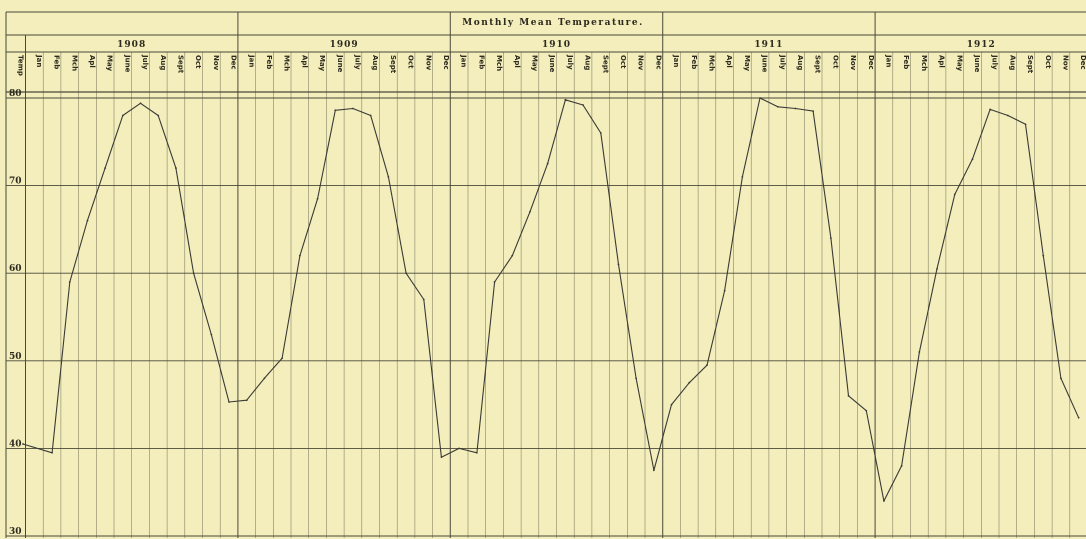  I want to click on year-label: 1909, so click(344, 45).